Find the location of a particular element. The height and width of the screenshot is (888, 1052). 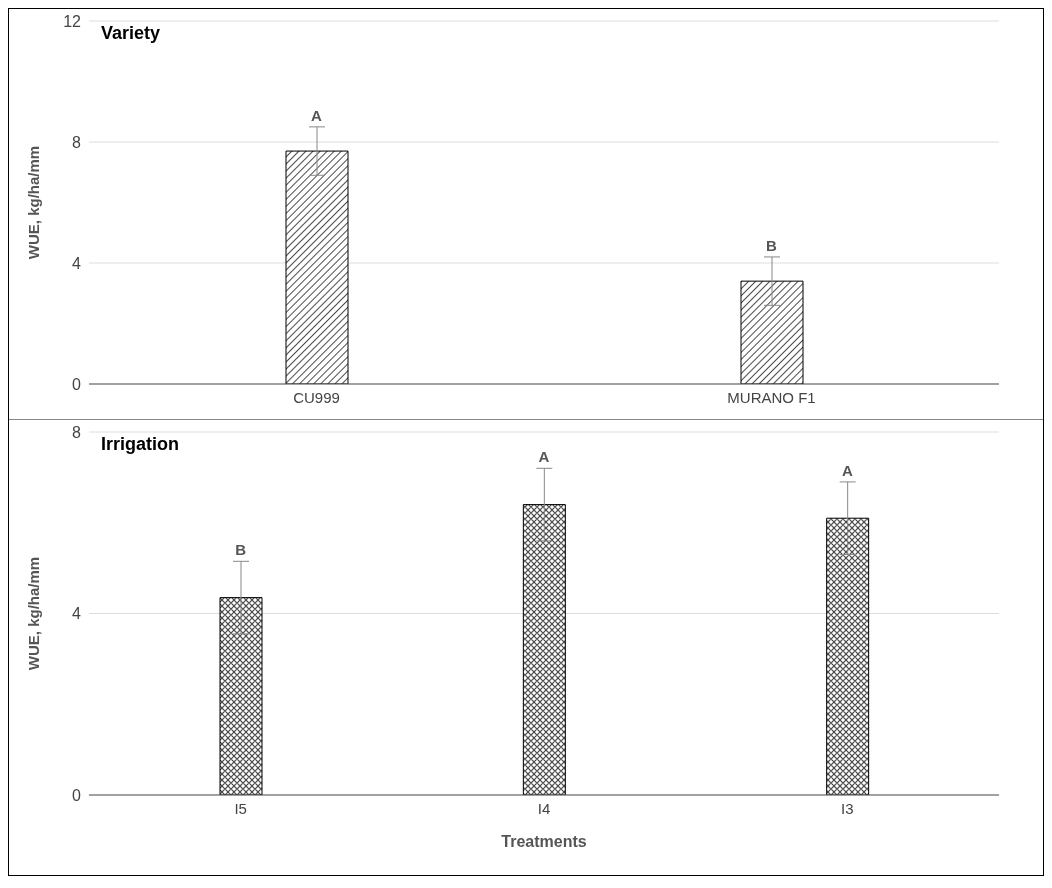

x-tick-label: I5 is located at coordinates (240, 808).